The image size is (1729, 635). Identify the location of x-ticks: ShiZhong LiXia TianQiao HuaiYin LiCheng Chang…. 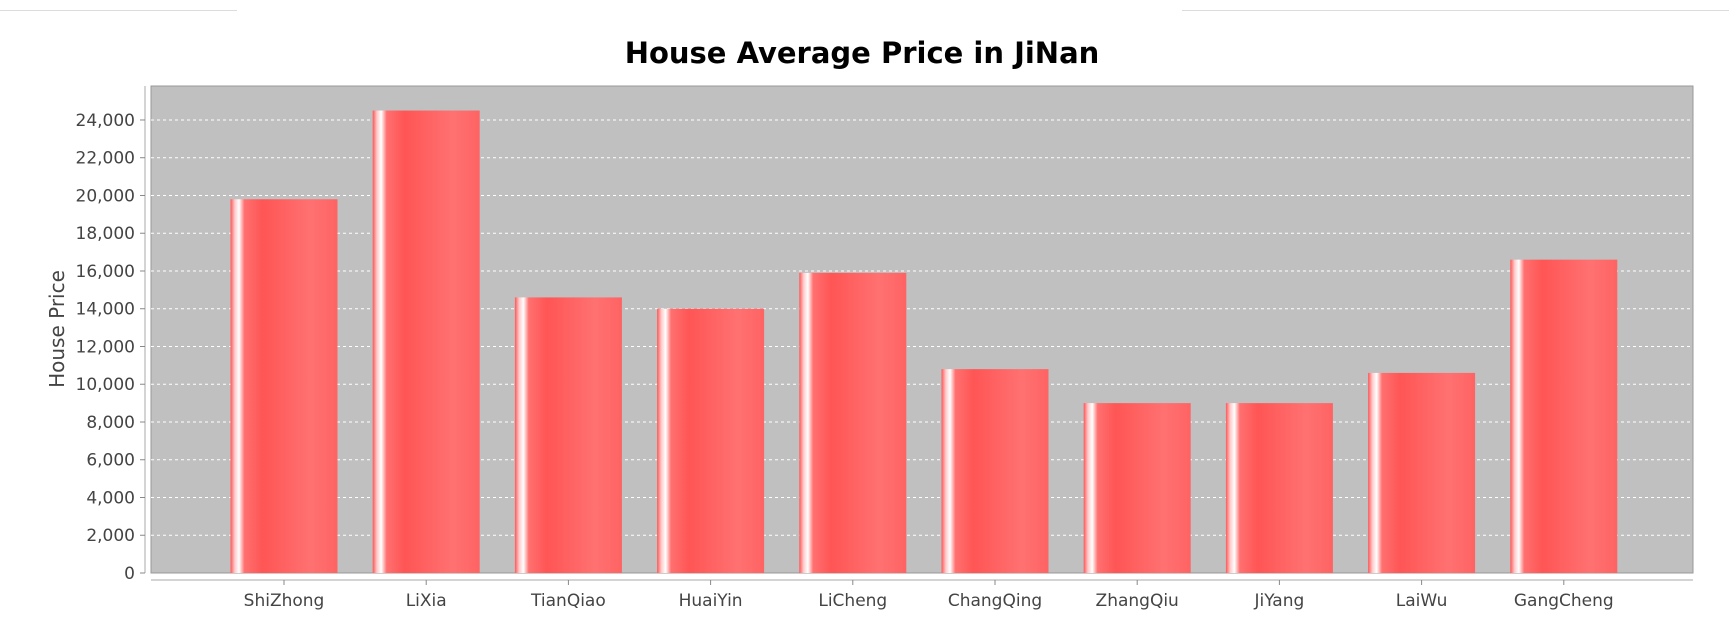
(929, 595).